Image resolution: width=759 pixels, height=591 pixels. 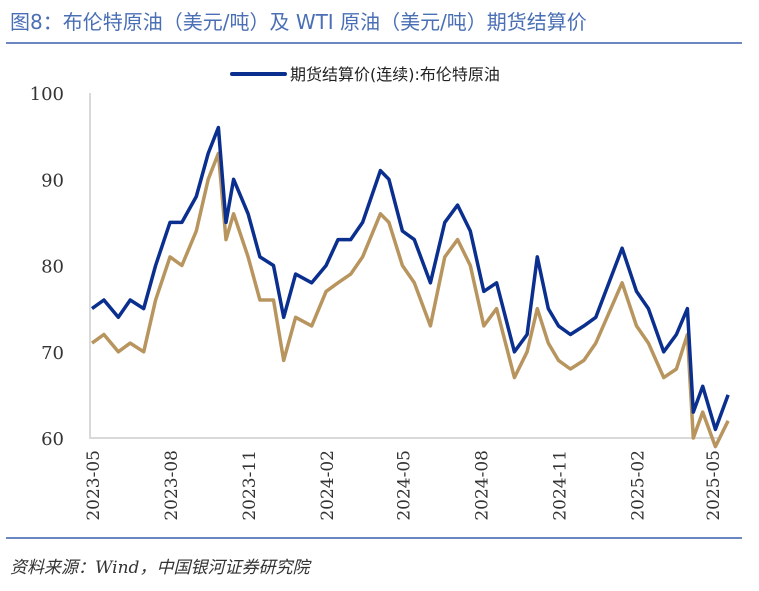 What do you see at coordinates (714, 485) in the screenshot?
I see `x-tick-label: 2025-05` at bounding box center [714, 485].